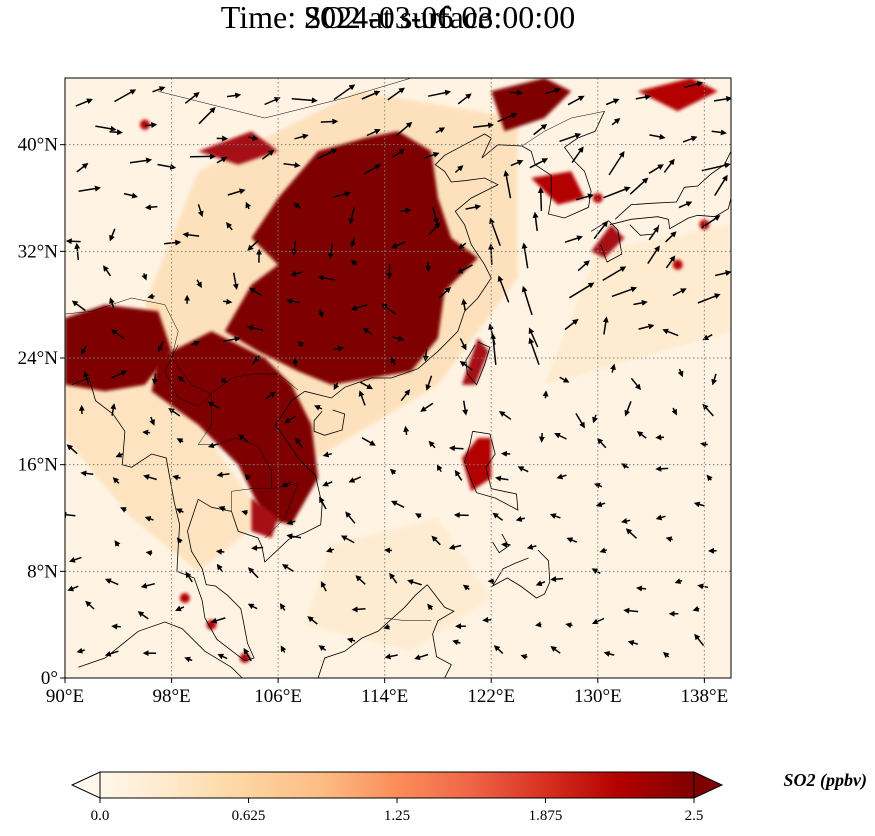 This screenshot has width=875, height=836. What do you see at coordinates (38, 145) in the screenshot?
I see `y-tick-label-6: 40°N` at bounding box center [38, 145].